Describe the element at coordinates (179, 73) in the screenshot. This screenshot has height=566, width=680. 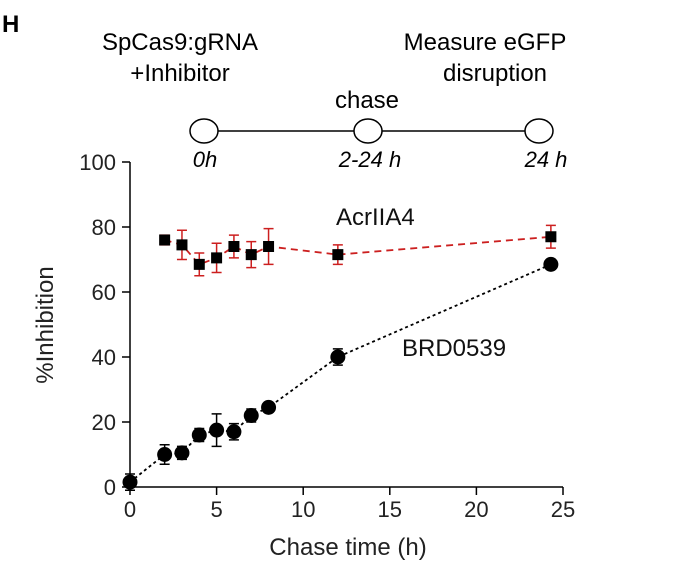
I see `timeline-step1-line2: +Inhibitor` at that location.